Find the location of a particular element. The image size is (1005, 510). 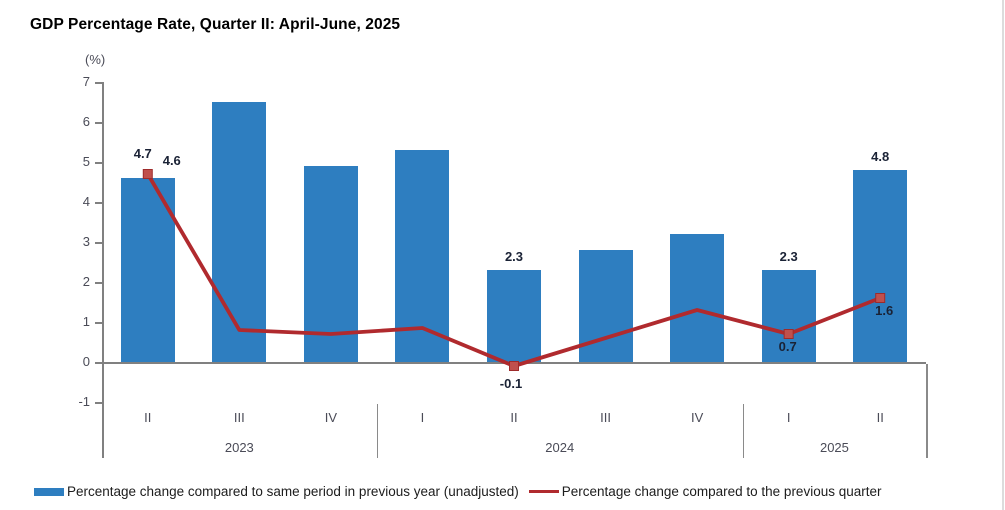

year-label: 2023 is located at coordinates (239, 447).